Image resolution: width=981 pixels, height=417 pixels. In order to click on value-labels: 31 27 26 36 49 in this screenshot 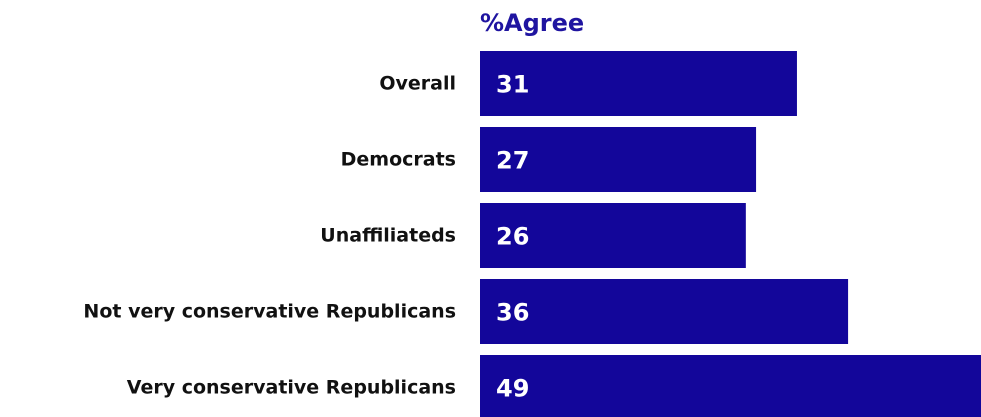, I will do `click(512, 237)`.